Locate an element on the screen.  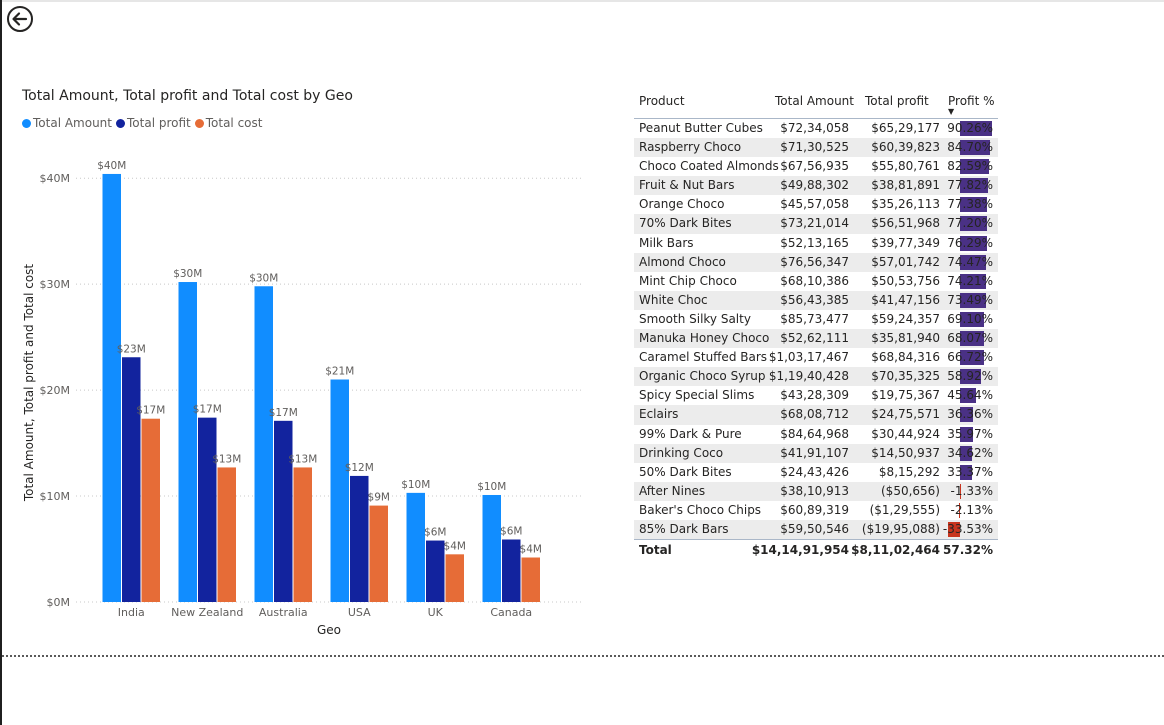
table-row: After Nines $38,10,913 ($50,656) -1.33% is located at coordinates (816, 491).